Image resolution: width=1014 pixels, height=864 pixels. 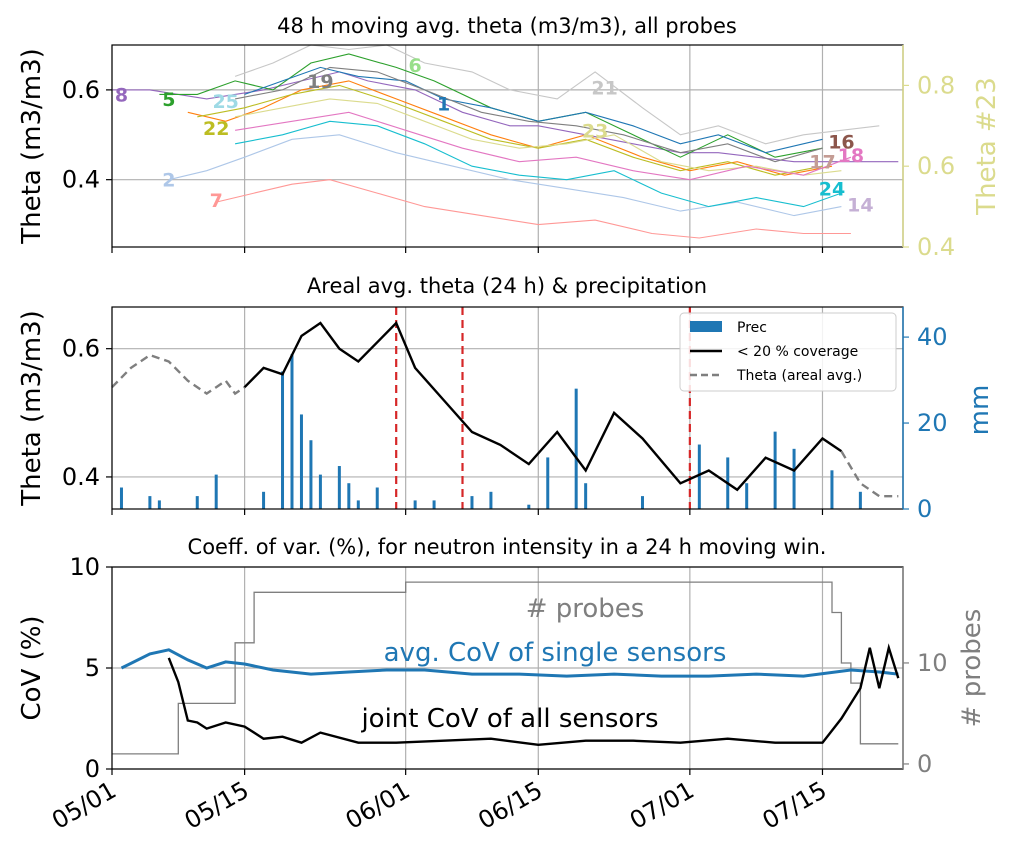 What do you see at coordinates (795, 805) in the screenshot?
I see `x-date-label: 07/15` at bounding box center [795, 805].